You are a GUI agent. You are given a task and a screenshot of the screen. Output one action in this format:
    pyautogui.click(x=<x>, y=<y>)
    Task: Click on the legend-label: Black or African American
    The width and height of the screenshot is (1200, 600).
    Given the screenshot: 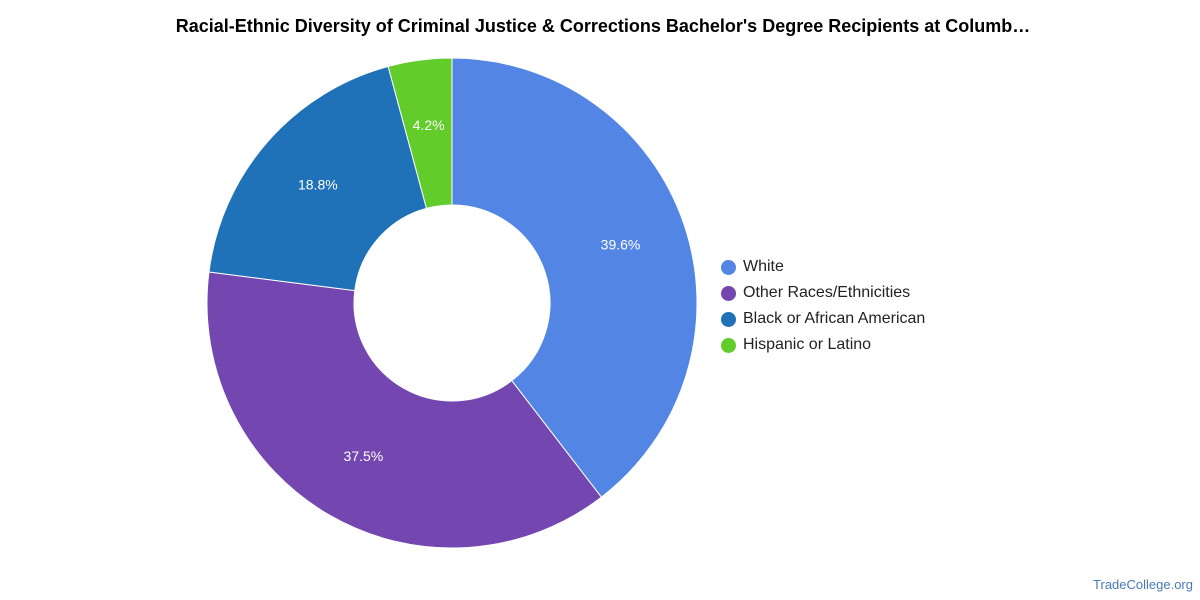 What is the action you would take?
    pyautogui.click(x=834, y=318)
    